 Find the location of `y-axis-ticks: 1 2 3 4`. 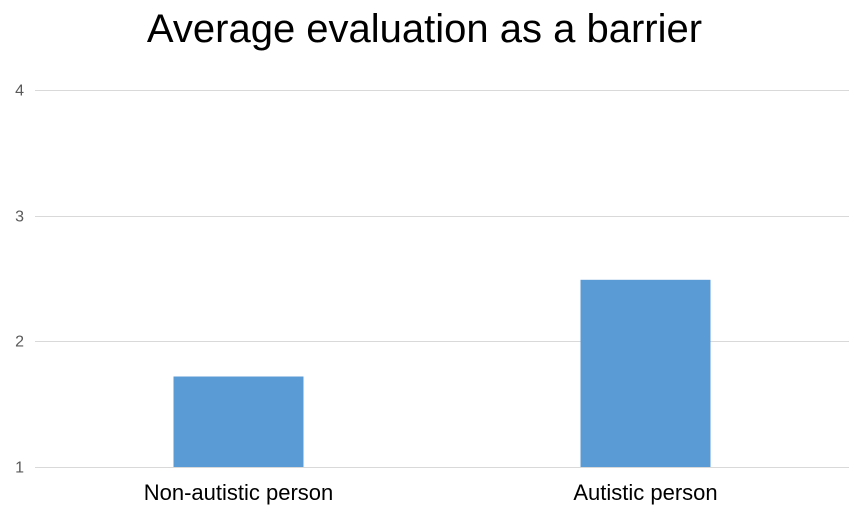

y-axis-ticks: 1 2 3 4 is located at coordinates (19, 280).